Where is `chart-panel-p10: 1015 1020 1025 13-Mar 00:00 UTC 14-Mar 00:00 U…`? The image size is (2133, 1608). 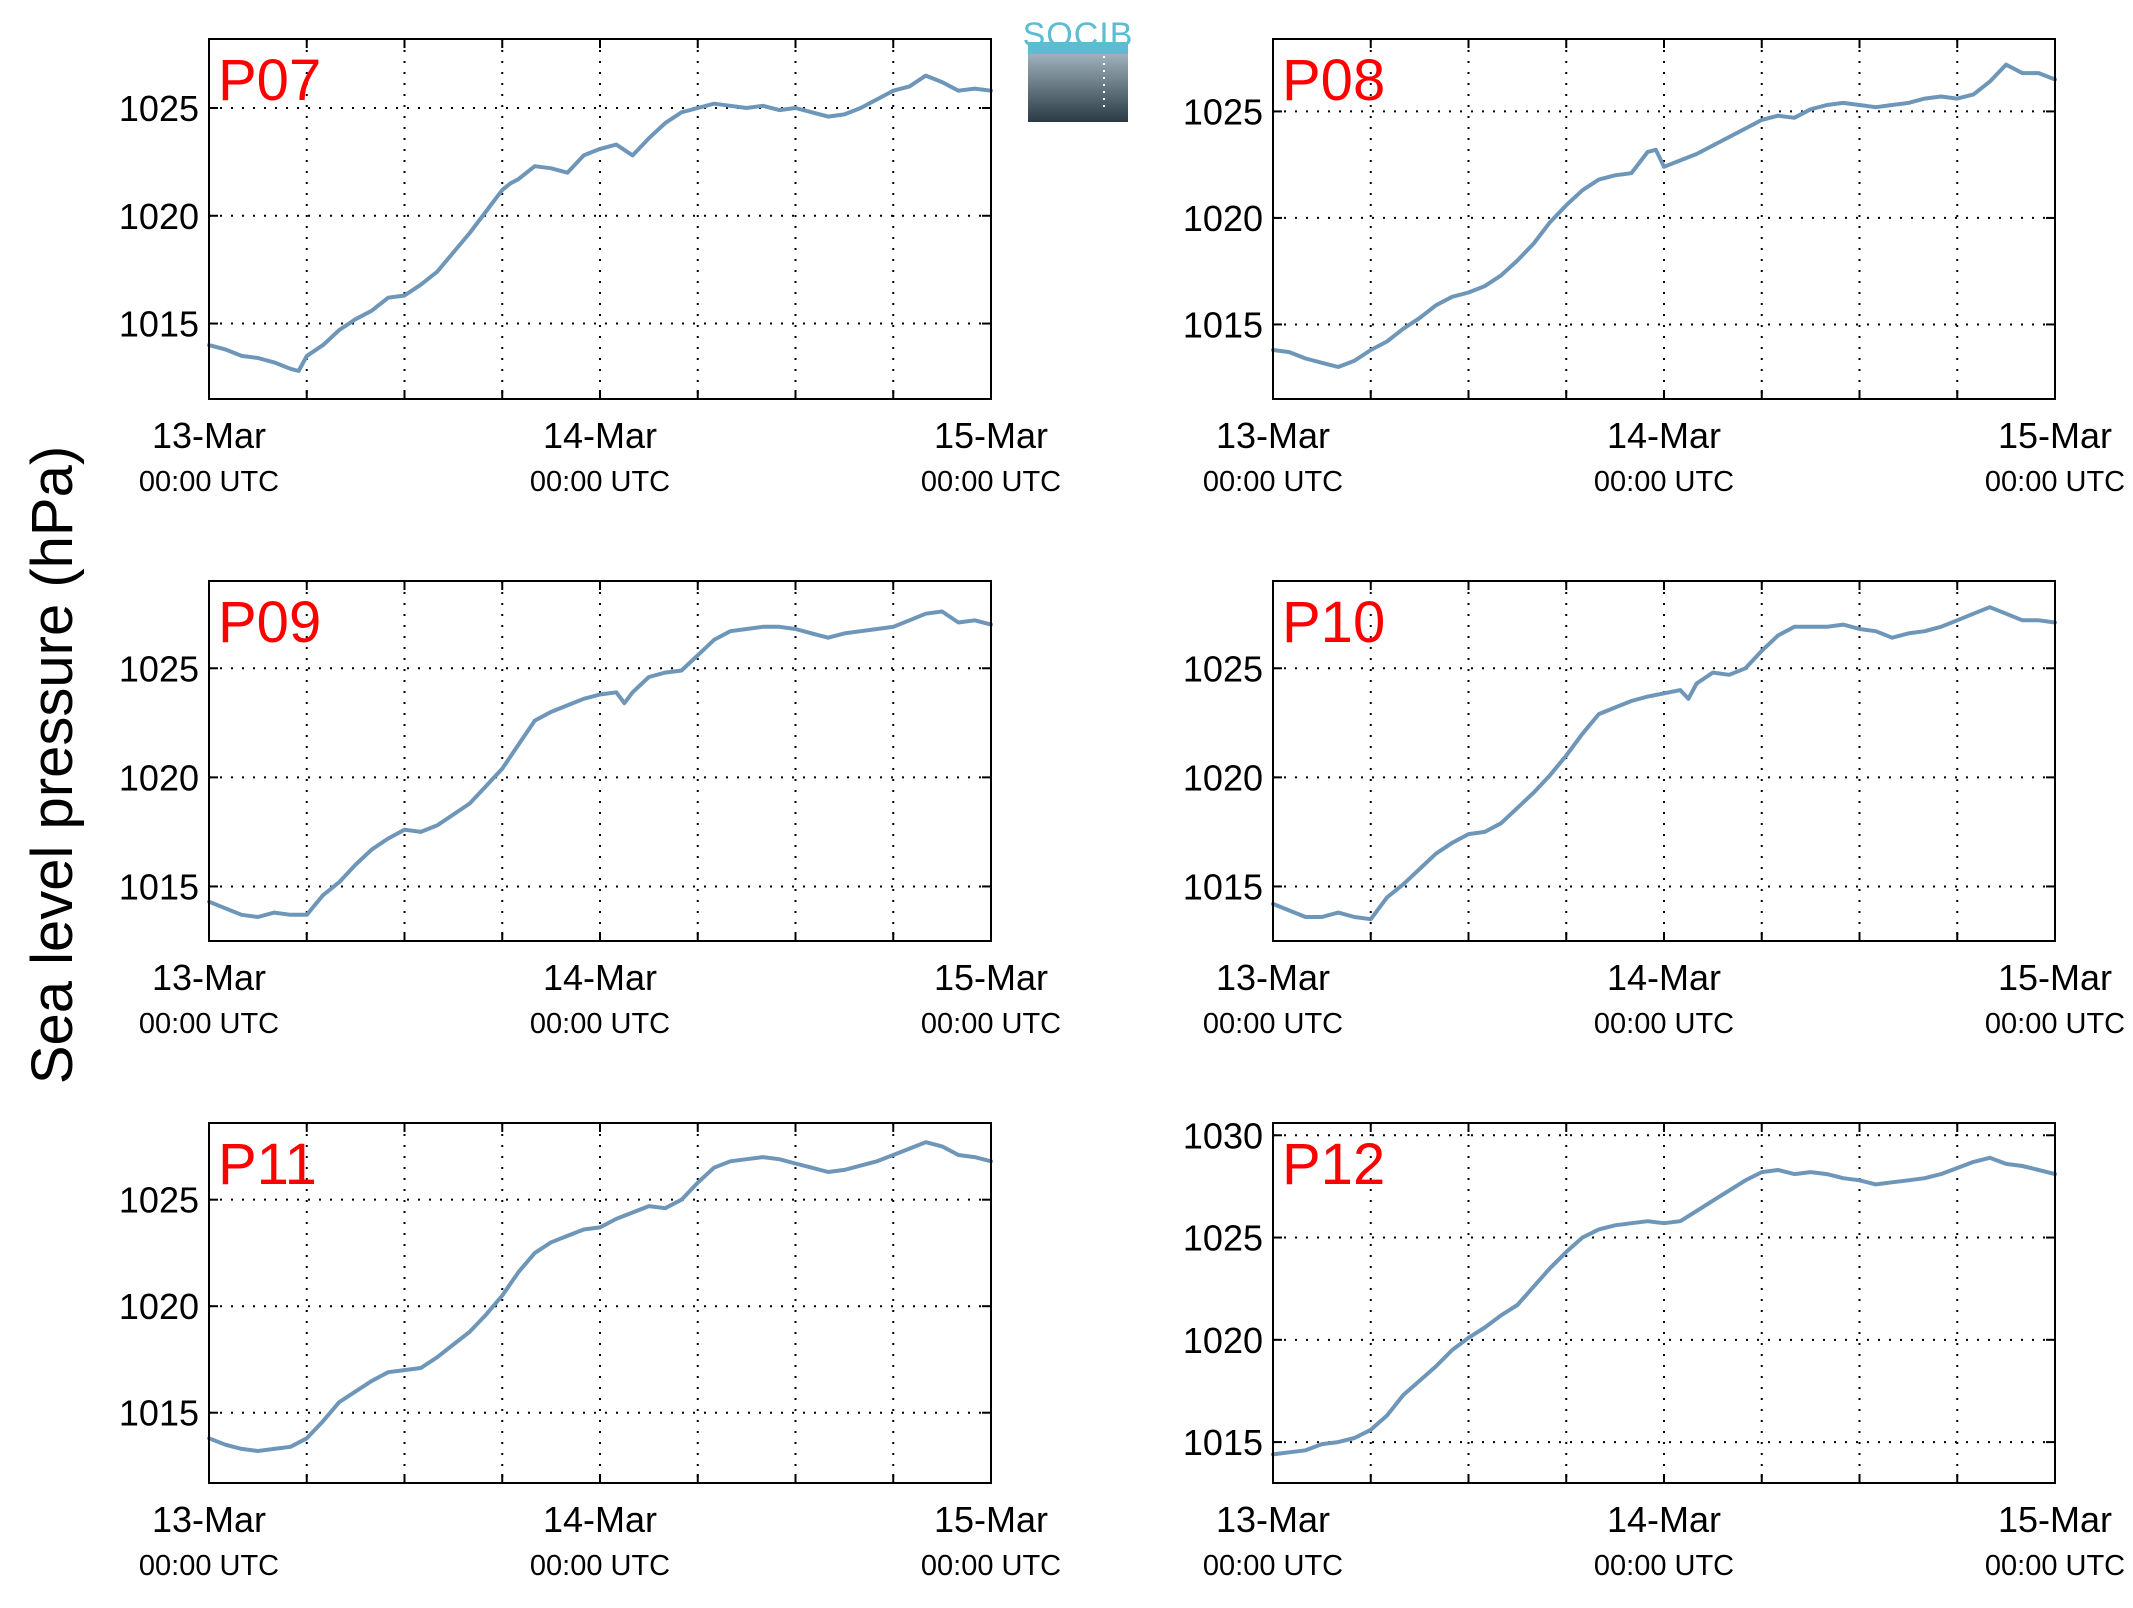
chart-panel-p10: 1015 1020 1025 13-Mar 00:00 UTC 14-Mar 00:00 U… is located at coordinates (1654, 810).